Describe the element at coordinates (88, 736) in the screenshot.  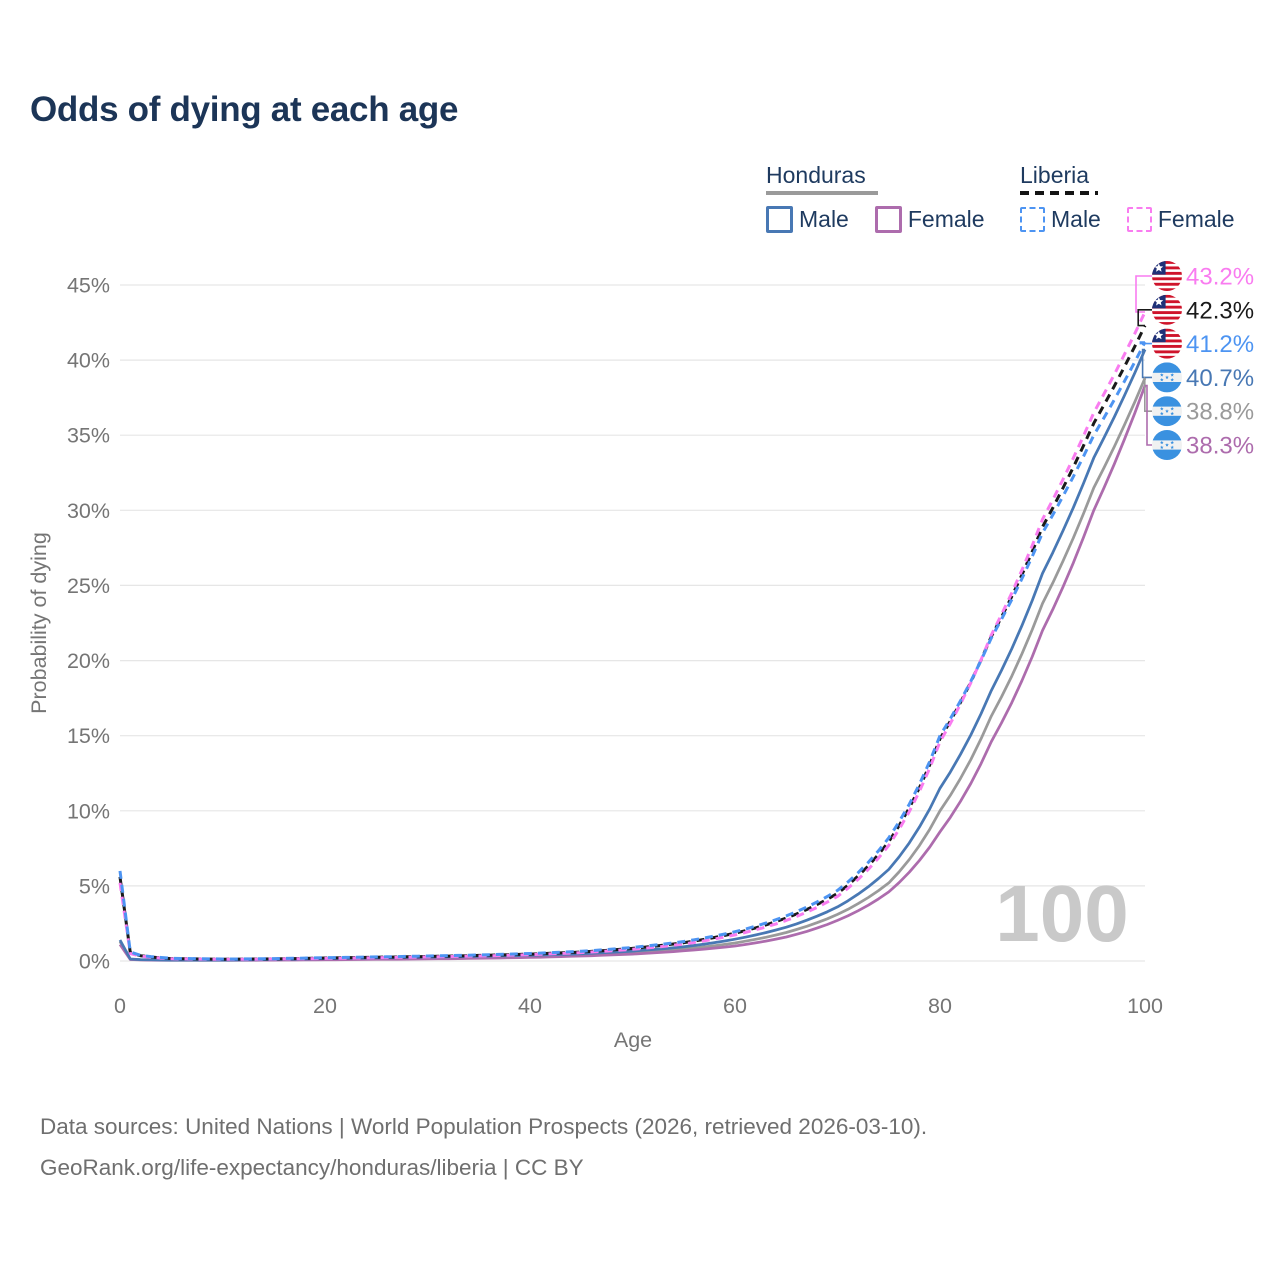
I see `y-tick-label: 15%` at that location.